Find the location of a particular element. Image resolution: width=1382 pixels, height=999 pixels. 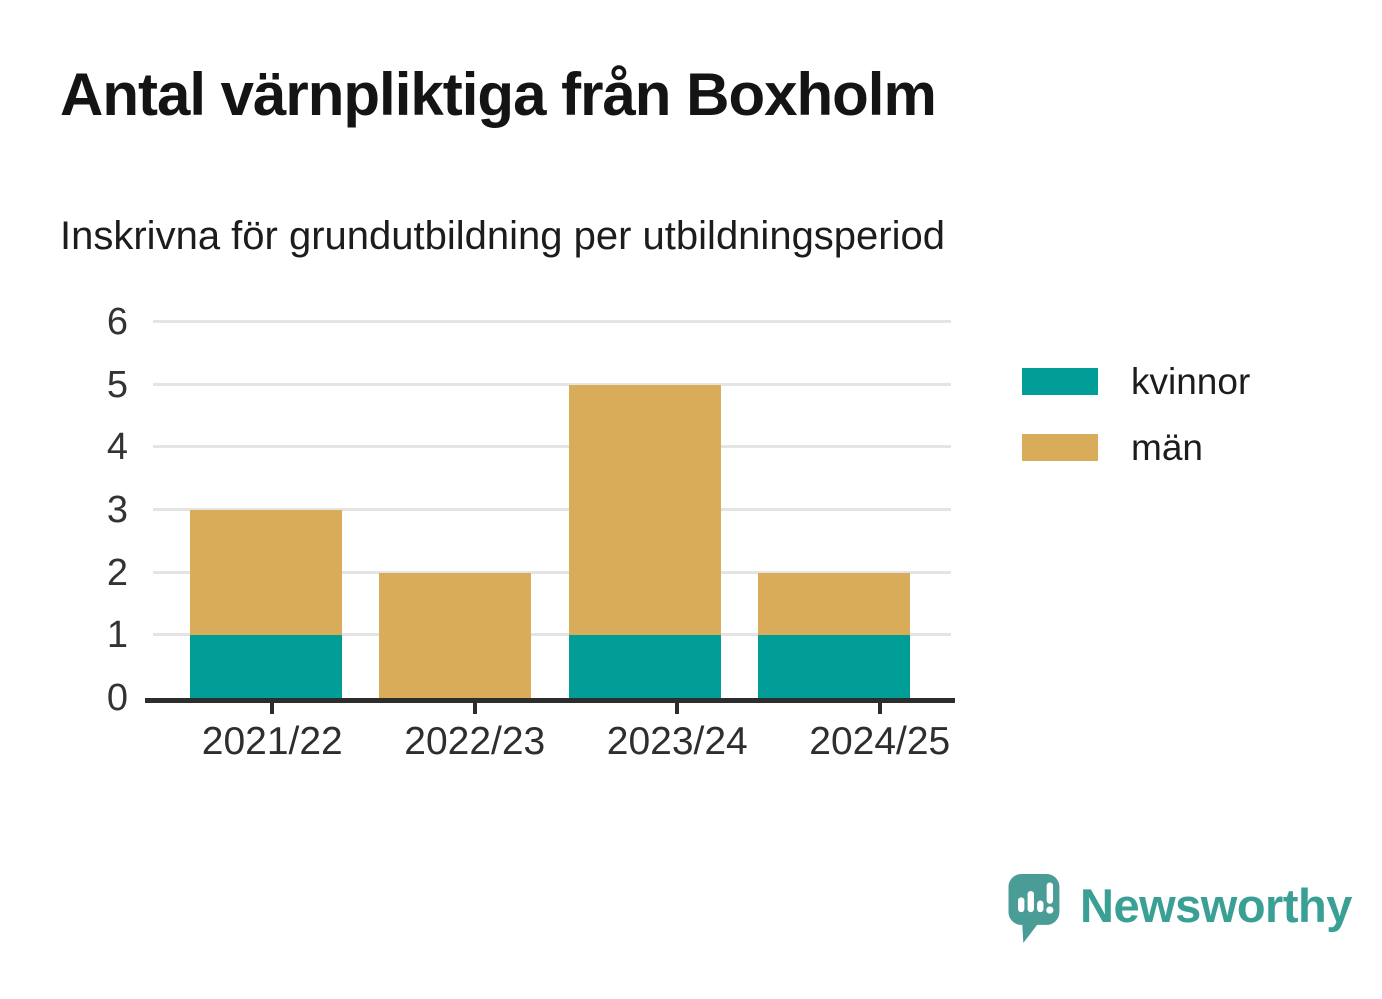

legend: kvinnor män is located at coordinates (1136, 429).